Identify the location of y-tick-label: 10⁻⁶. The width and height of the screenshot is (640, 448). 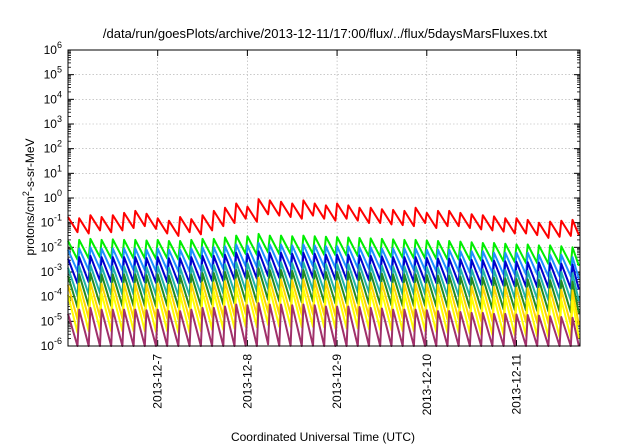
(51, 344).